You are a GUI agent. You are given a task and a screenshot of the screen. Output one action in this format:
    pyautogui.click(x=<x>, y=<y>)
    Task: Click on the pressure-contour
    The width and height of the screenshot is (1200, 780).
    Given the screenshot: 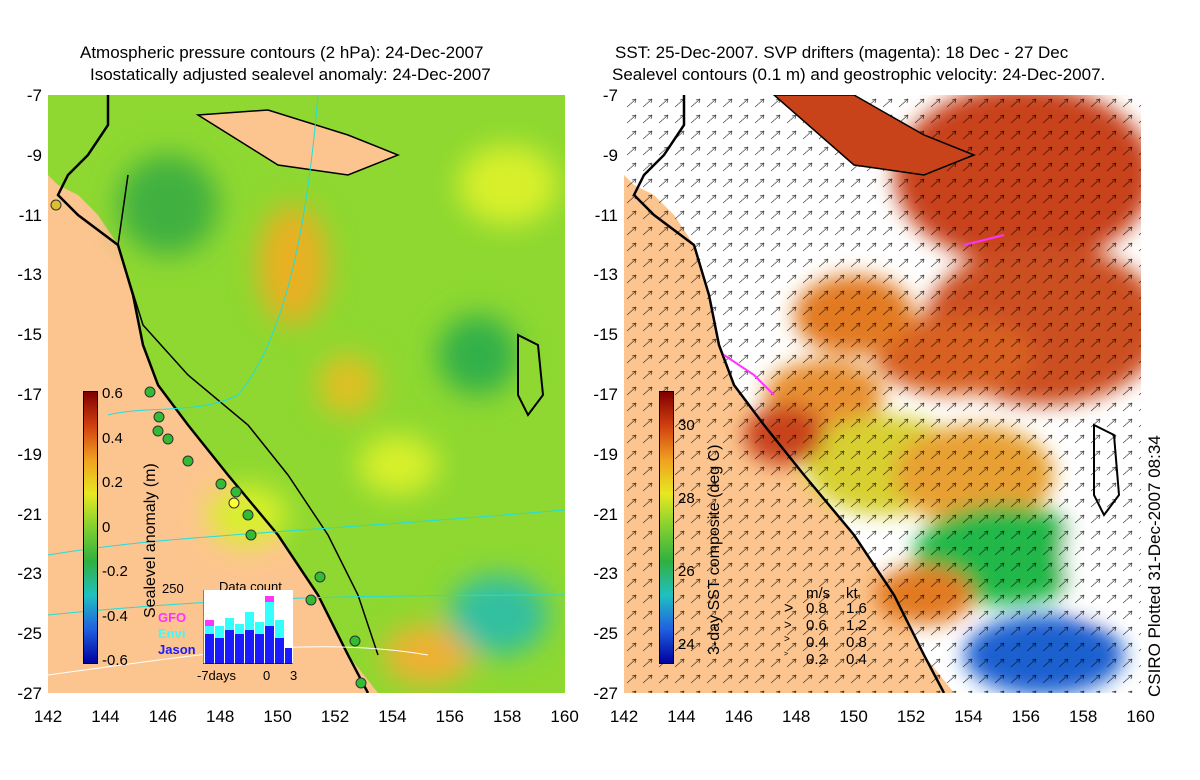 What is the action you would take?
    pyautogui.click(x=213, y=255)
    